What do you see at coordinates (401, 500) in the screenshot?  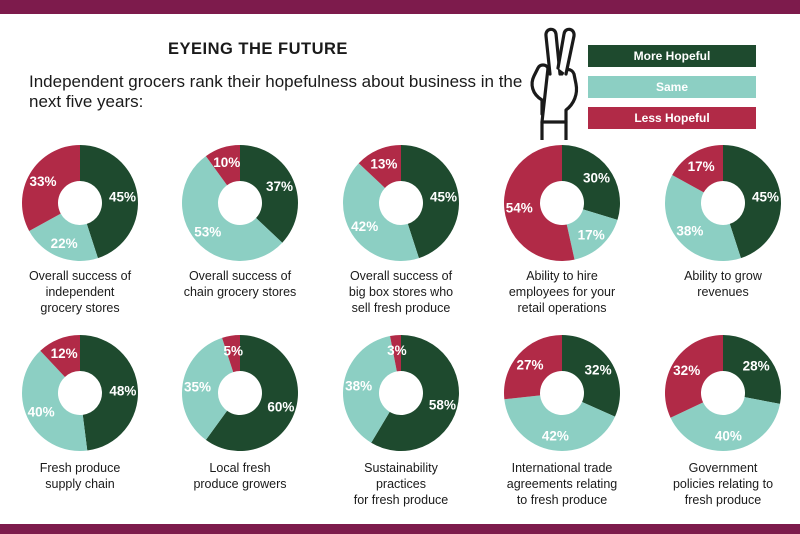 I see `caption-line: for fresh produce` at bounding box center [401, 500].